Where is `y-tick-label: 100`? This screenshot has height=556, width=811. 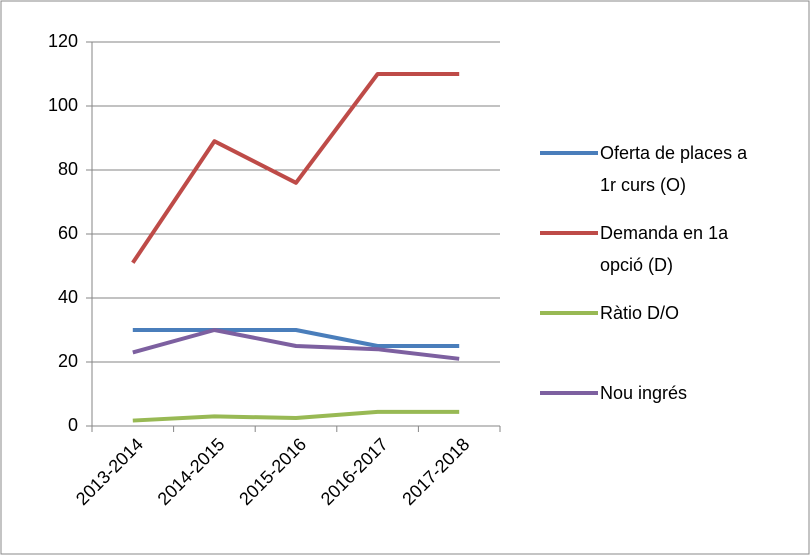 y-tick-label: 100 is located at coordinates (63, 105).